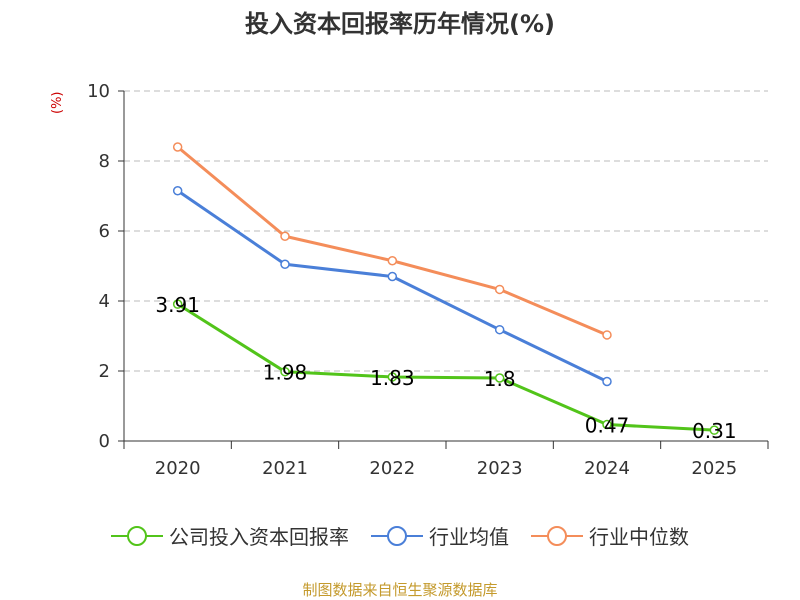  I want to click on data-label: 3.91, so click(177, 305).